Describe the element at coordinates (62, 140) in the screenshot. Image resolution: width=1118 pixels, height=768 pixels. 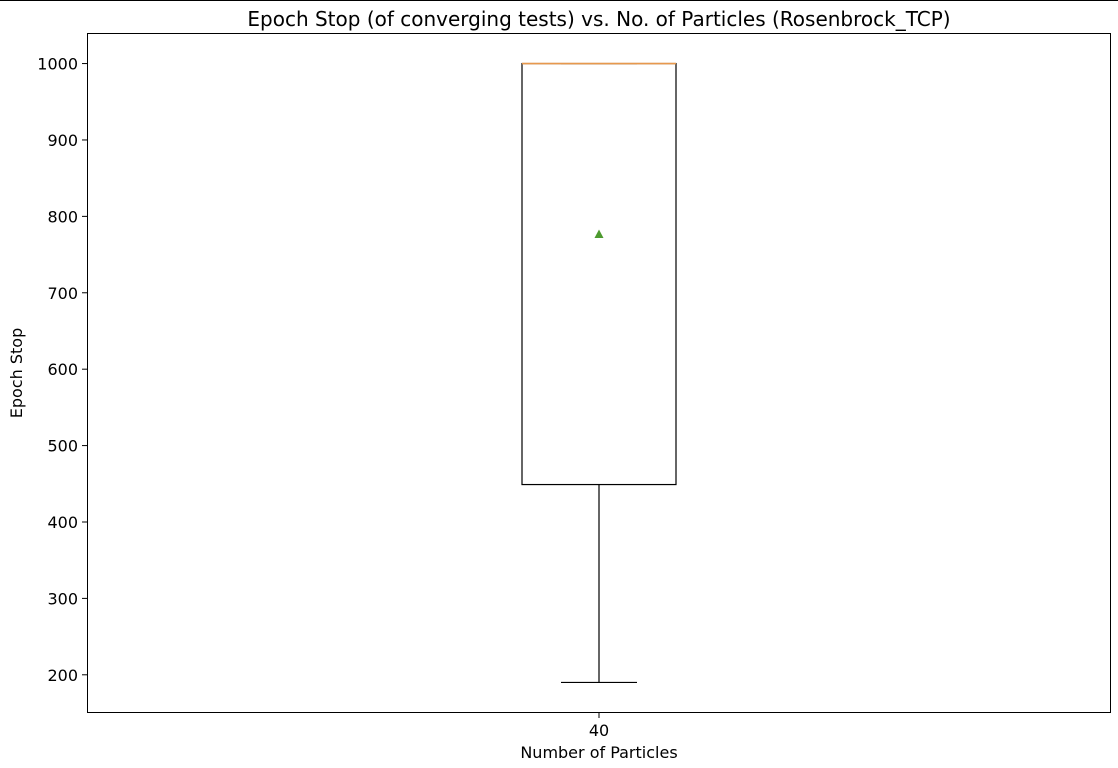
I see `y-tick-label: 900` at that location.